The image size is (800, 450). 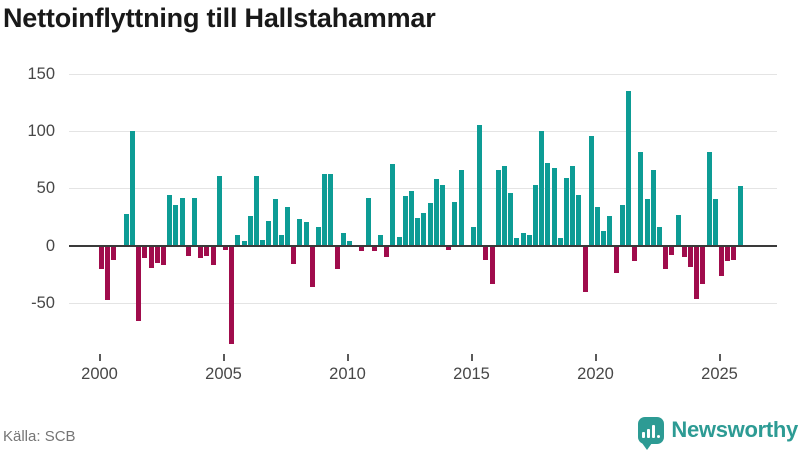 I want to click on newsworthy-logo: Newsworthy, so click(x=718, y=431).